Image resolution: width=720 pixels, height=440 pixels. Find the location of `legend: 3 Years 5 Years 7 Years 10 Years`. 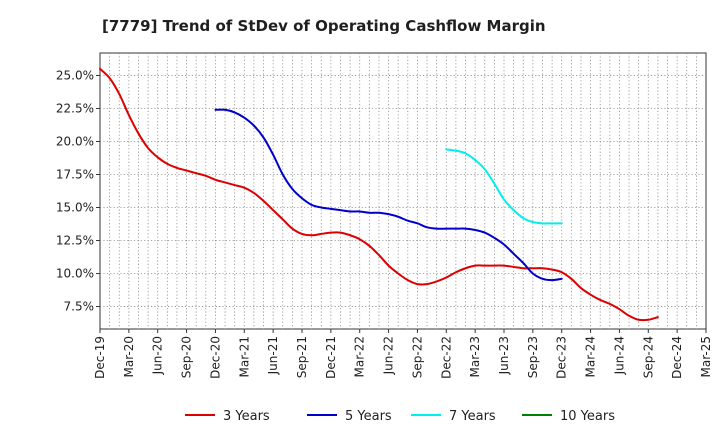

legend: 3 Years 5 Years 7 Years 10 Years is located at coordinates (400, 416).